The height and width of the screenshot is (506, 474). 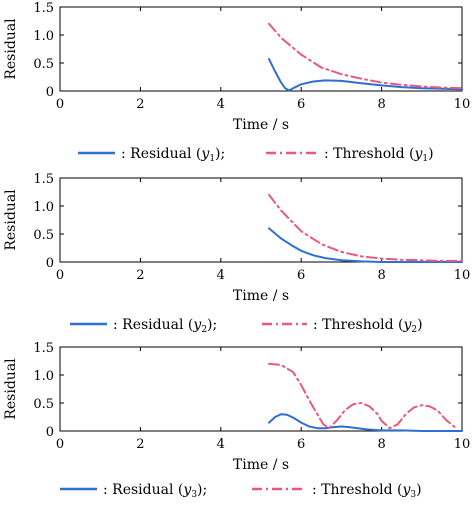 What do you see at coordinates (256, 155) in the screenshot?
I see `legend: : Residual (y1); : Threshold (y1)` at bounding box center [256, 155].